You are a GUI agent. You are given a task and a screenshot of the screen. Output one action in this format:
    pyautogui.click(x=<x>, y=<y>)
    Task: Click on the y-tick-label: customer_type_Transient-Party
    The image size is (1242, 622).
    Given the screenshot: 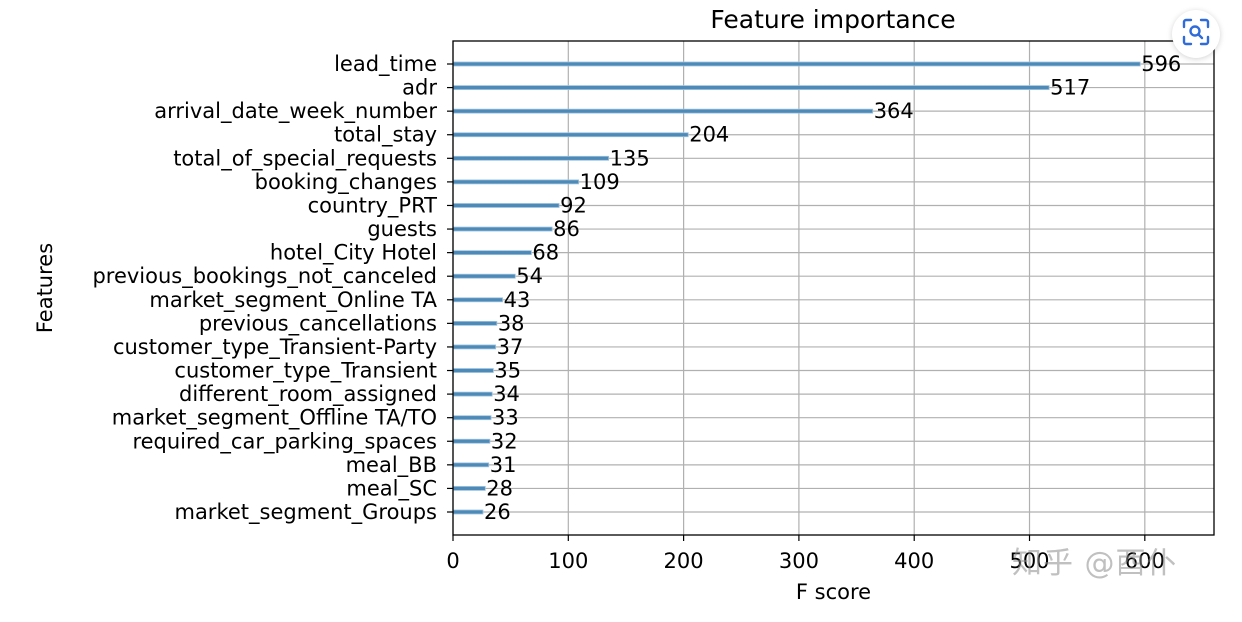 What is the action you would take?
    pyautogui.click(x=275, y=347)
    